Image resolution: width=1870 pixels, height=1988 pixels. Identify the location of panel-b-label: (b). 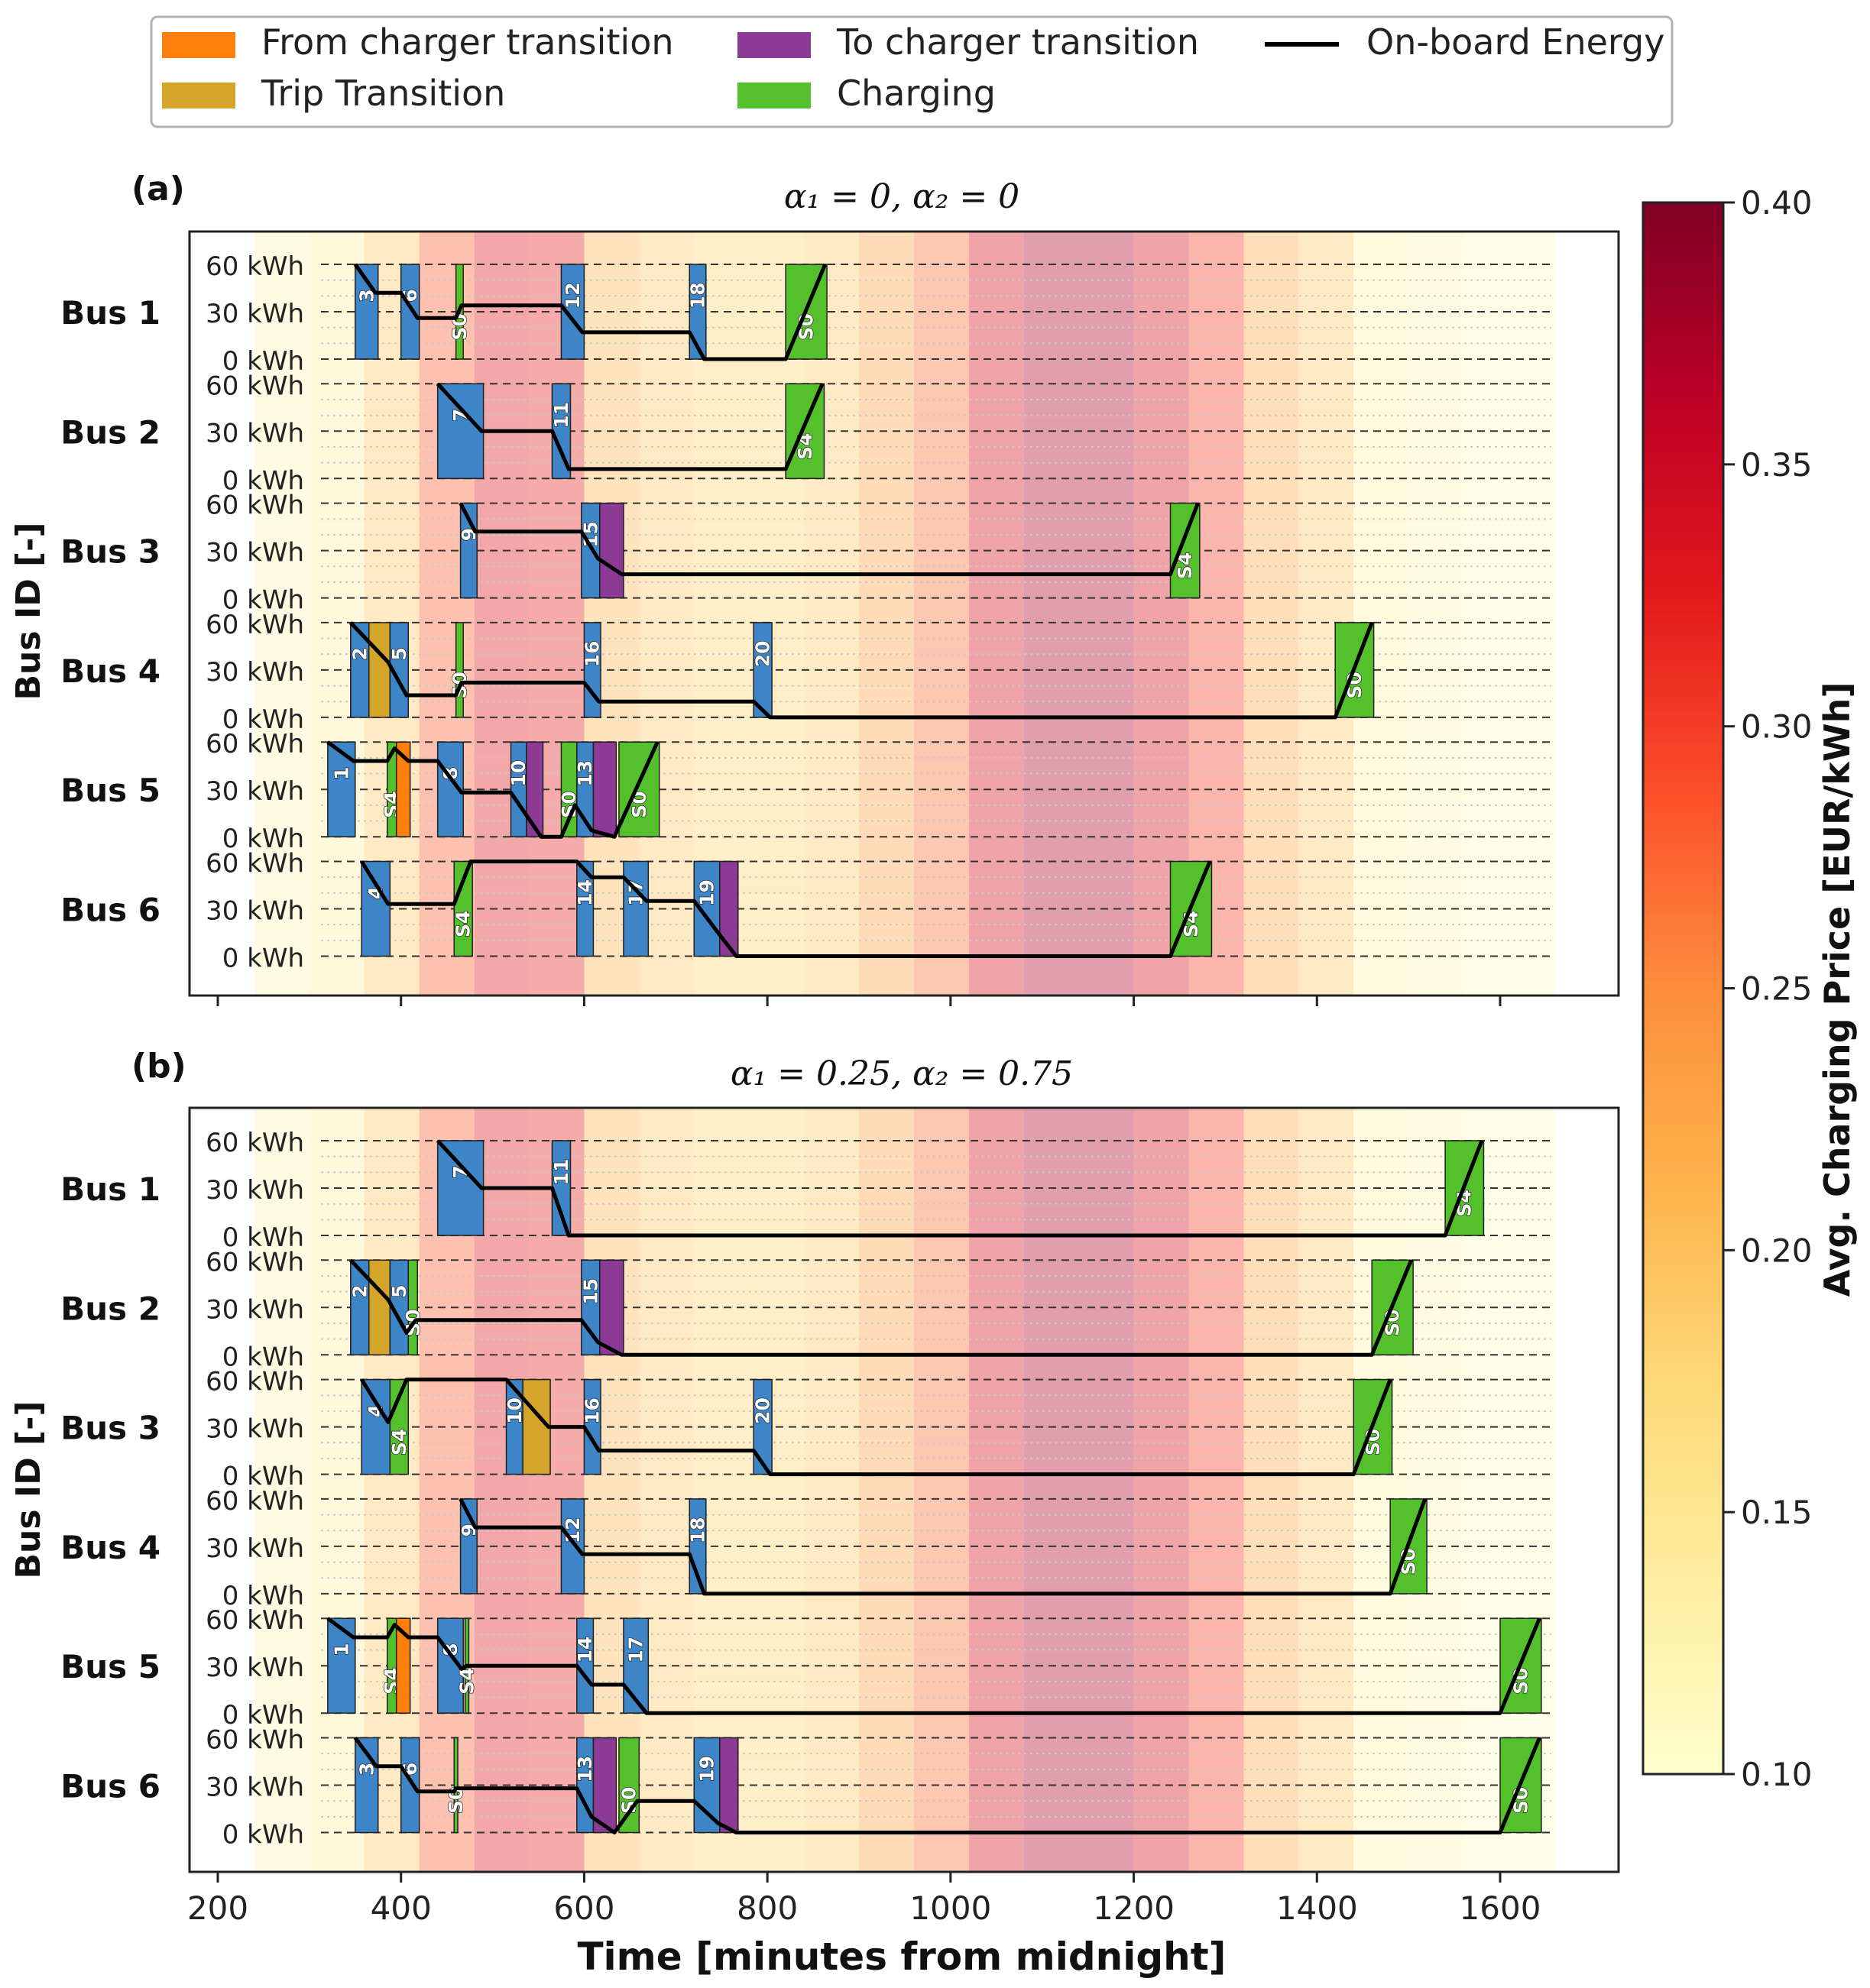
(158, 1066).